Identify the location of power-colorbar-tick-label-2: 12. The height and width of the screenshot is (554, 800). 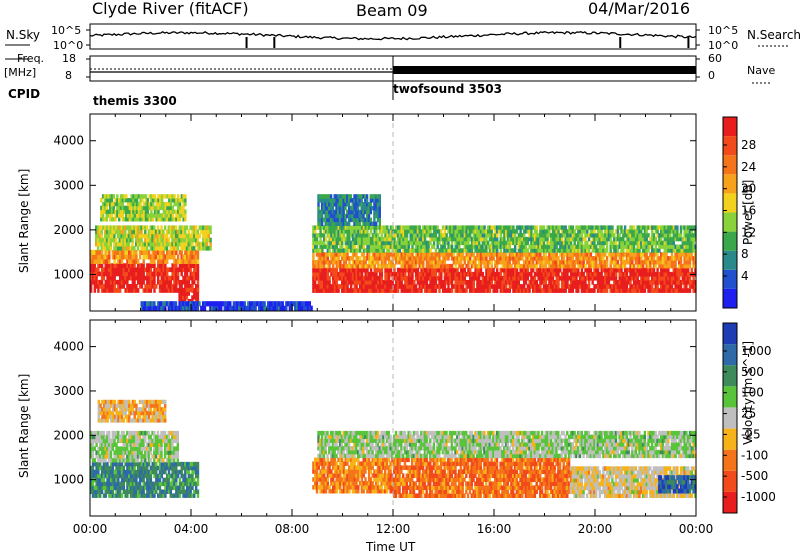
(748, 232).